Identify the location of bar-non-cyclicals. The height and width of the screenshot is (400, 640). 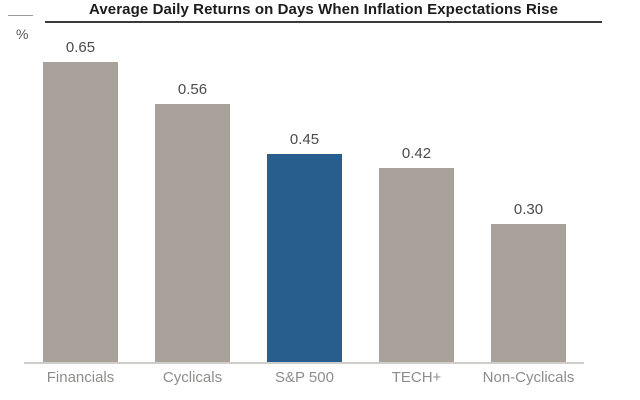
(528, 293).